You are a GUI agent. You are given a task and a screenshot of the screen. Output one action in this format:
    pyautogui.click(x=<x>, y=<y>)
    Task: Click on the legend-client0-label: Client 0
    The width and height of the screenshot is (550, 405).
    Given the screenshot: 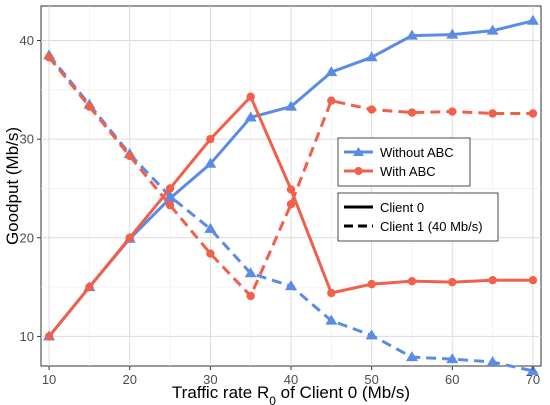 What is the action you would take?
    pyautogui.click(x=402, y=207)
    